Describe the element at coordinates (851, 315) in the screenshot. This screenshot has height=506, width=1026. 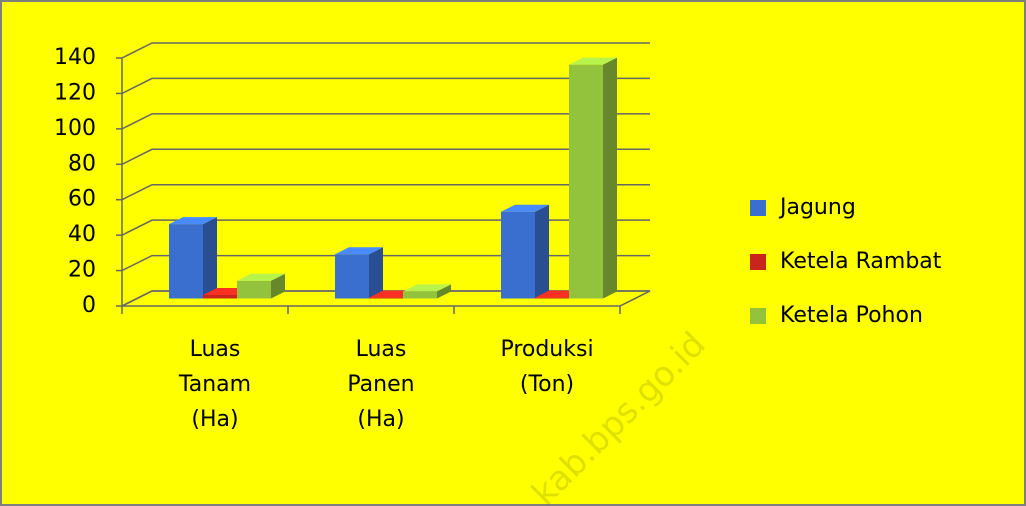
I see `legend-label: Ketela Pohon` at that location.